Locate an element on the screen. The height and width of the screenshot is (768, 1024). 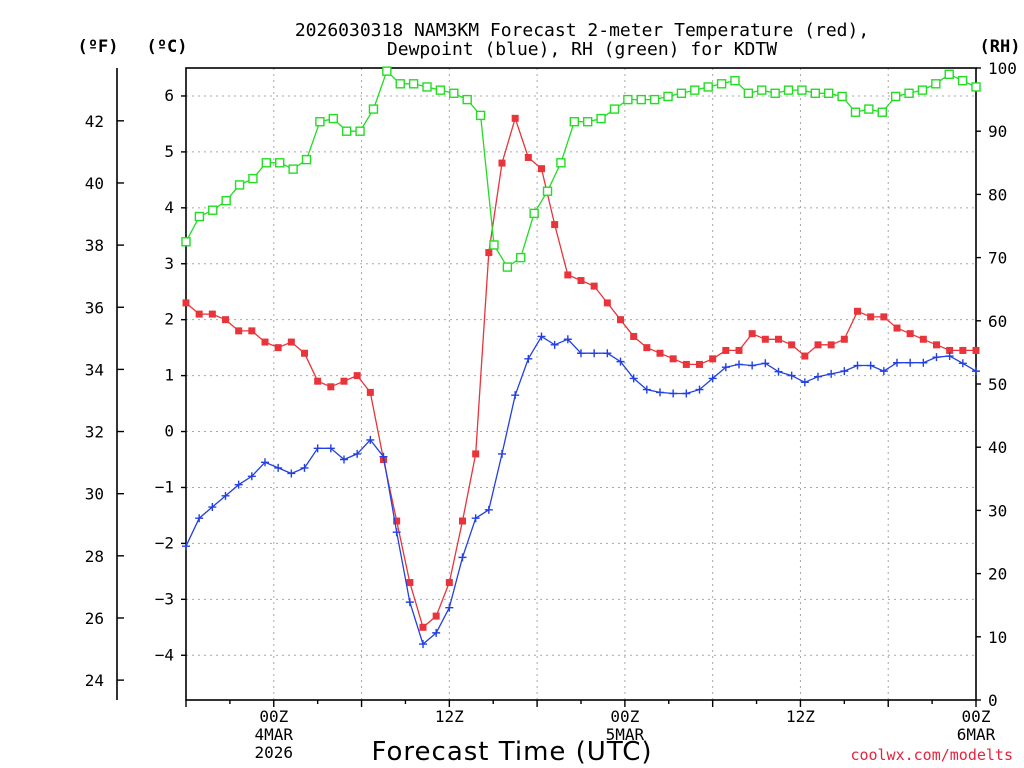
celsius-tick-label: −2 is located at coordinates (164, 542).